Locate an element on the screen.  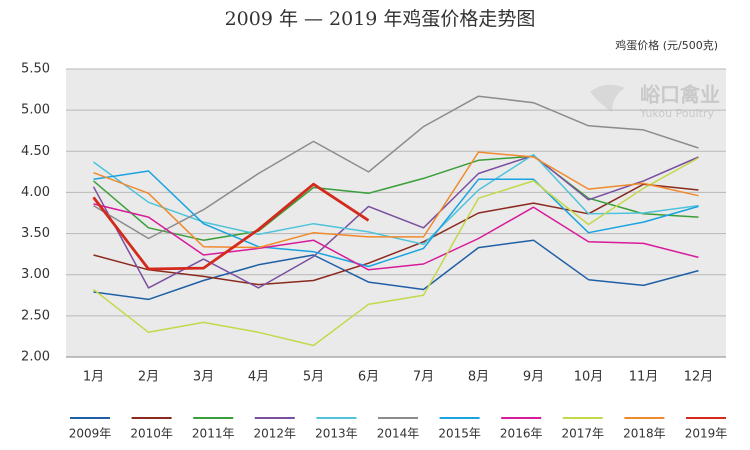
y-tick-label: 2.50 is located at coordinates (35, 315).